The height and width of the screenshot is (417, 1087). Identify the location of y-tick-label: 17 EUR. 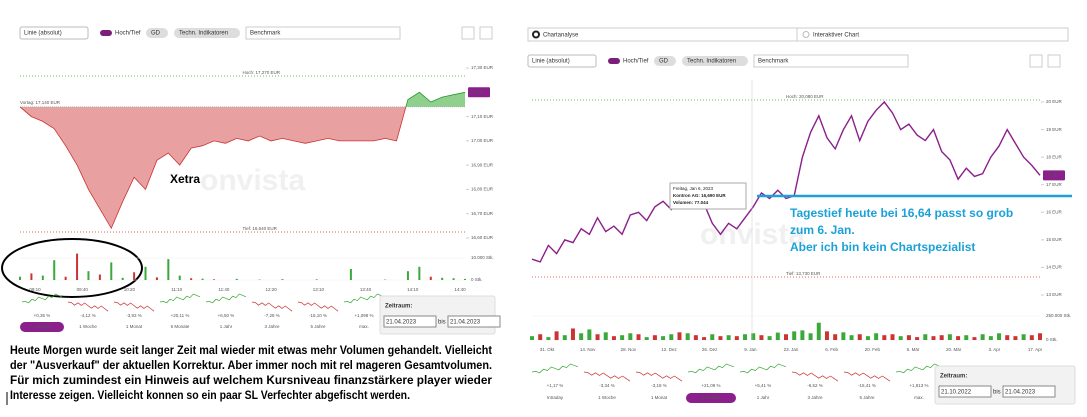
(1054, 184).